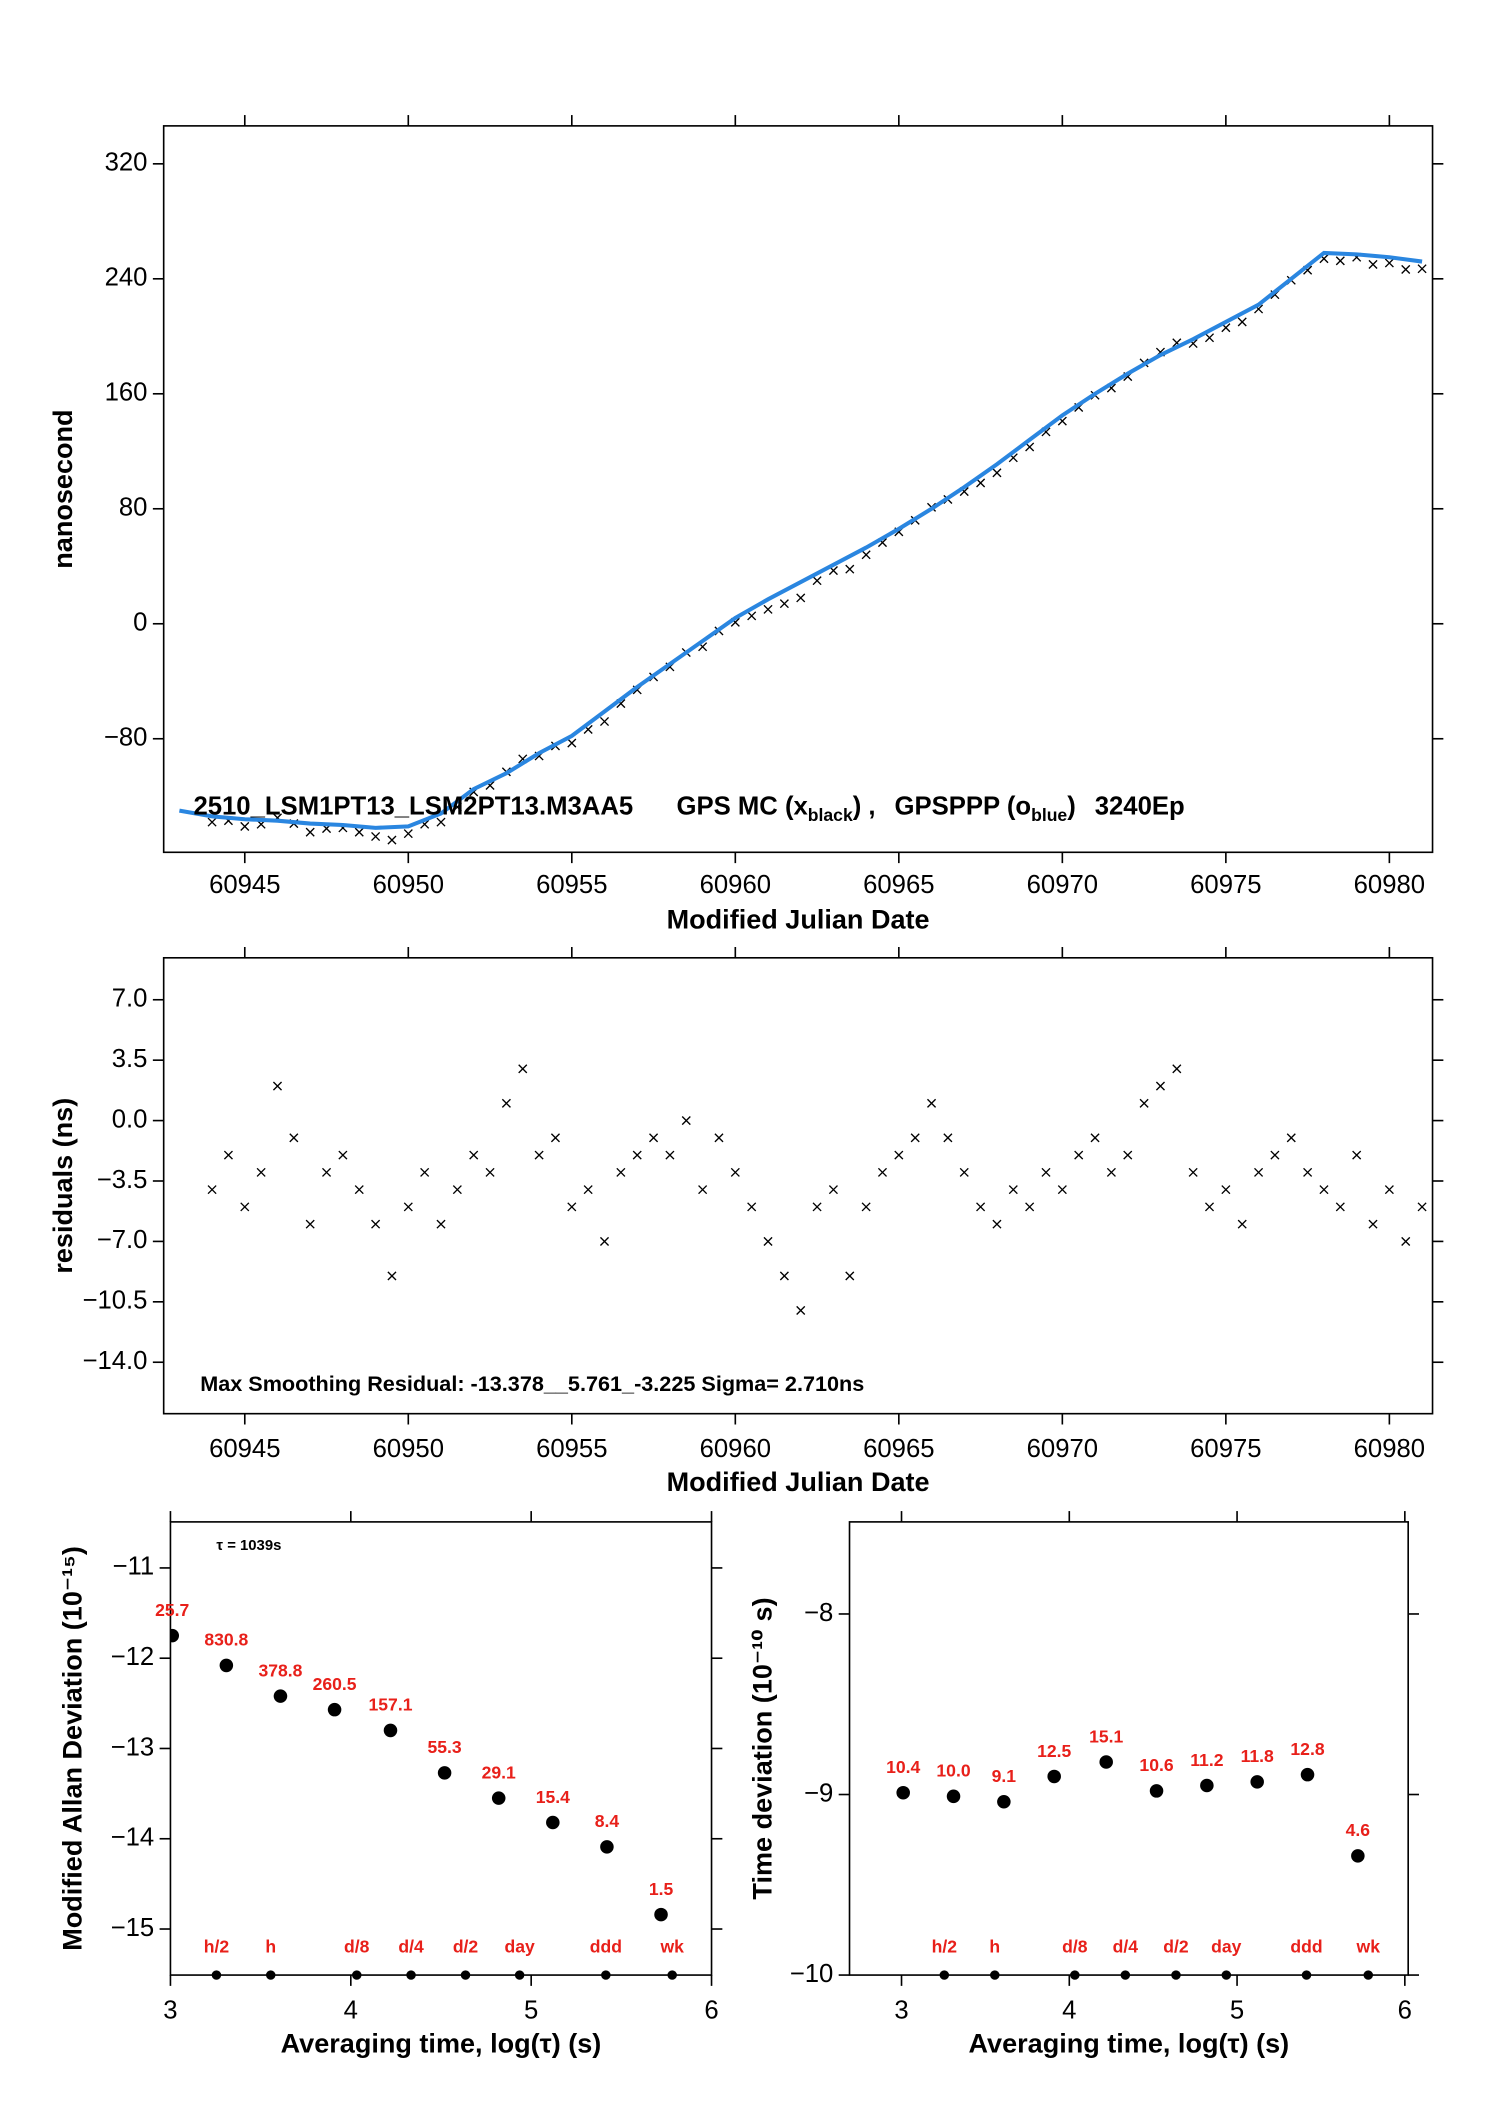 The width and height of the screenshot is (1488, 2105). I want to click on x-tick-label: 5, so click(1237, 2010).